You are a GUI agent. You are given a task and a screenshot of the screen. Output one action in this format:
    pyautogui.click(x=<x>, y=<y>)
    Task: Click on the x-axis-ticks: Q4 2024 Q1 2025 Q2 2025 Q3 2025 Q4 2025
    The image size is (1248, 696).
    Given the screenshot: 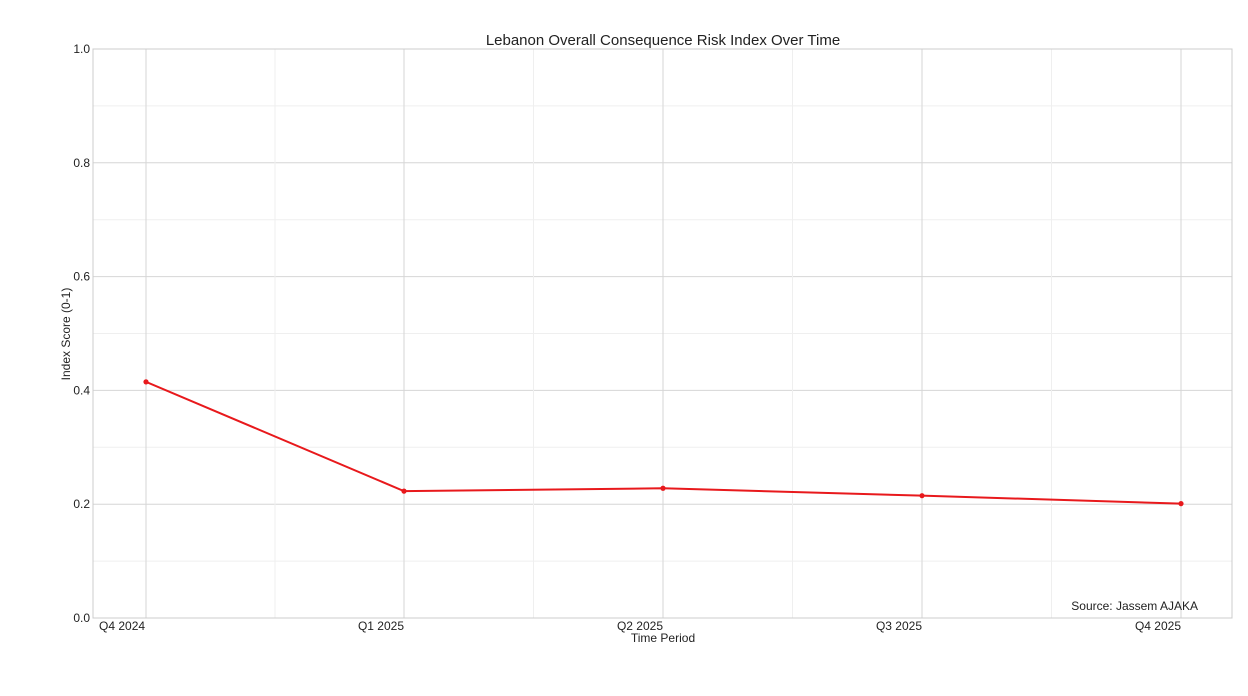 What is the action you would take?
    pyautogui.click(x=640, y=626)
    